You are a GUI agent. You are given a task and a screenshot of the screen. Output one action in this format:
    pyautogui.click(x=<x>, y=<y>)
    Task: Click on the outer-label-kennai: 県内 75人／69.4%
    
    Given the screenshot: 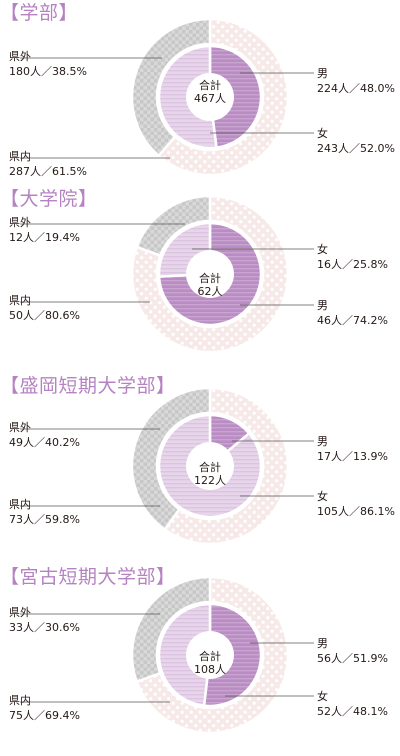 What is the action you would take?
    pyautogui.click(x=44, y=708)
    